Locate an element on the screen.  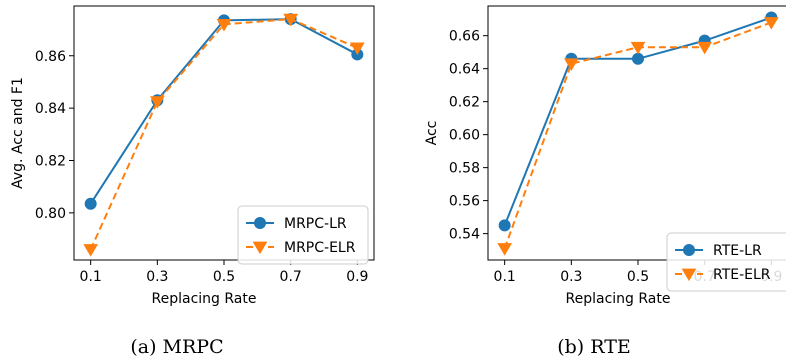
y-tick-label: 0.82 is located at coordinates (50, 161).